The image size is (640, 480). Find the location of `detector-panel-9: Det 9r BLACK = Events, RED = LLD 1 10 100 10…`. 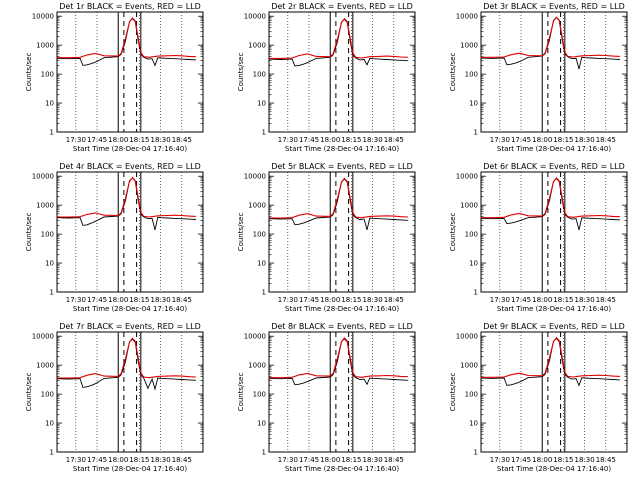

detector-panel-9: Det 9r BLACK = Events, RED = LLD 1 10 100 10… is located at coordinates (538, 397).